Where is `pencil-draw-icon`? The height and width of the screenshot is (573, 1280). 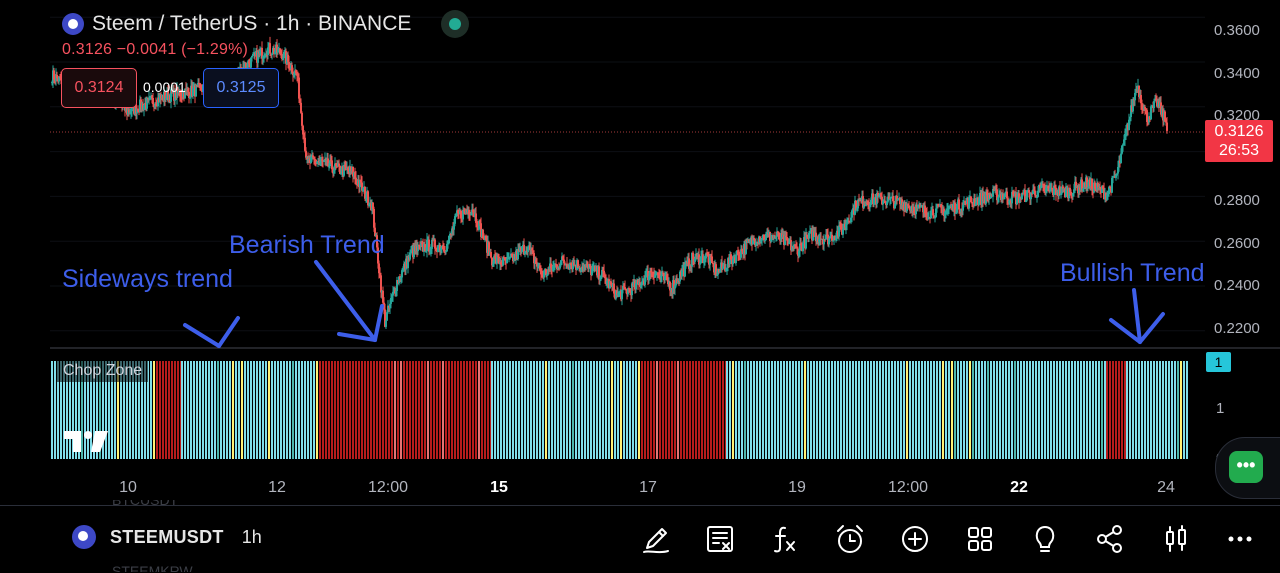 pencil-draw-icon is located at coordinates (656, 539).